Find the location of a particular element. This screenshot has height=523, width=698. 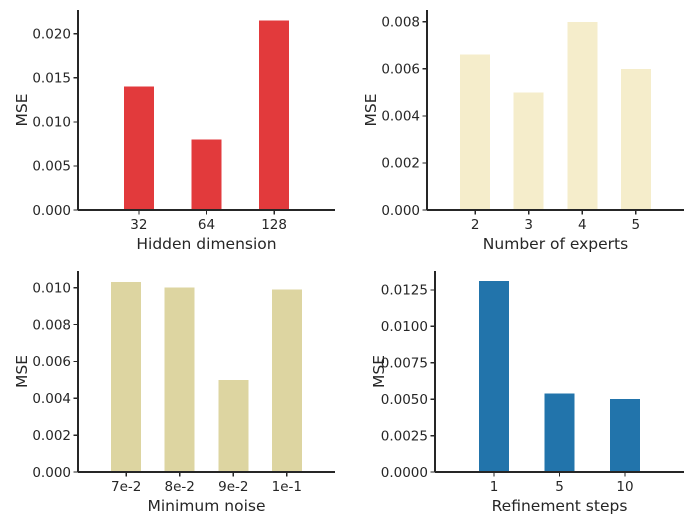

x-tick-label: 7e-2 is located at coordinates (126, 487).